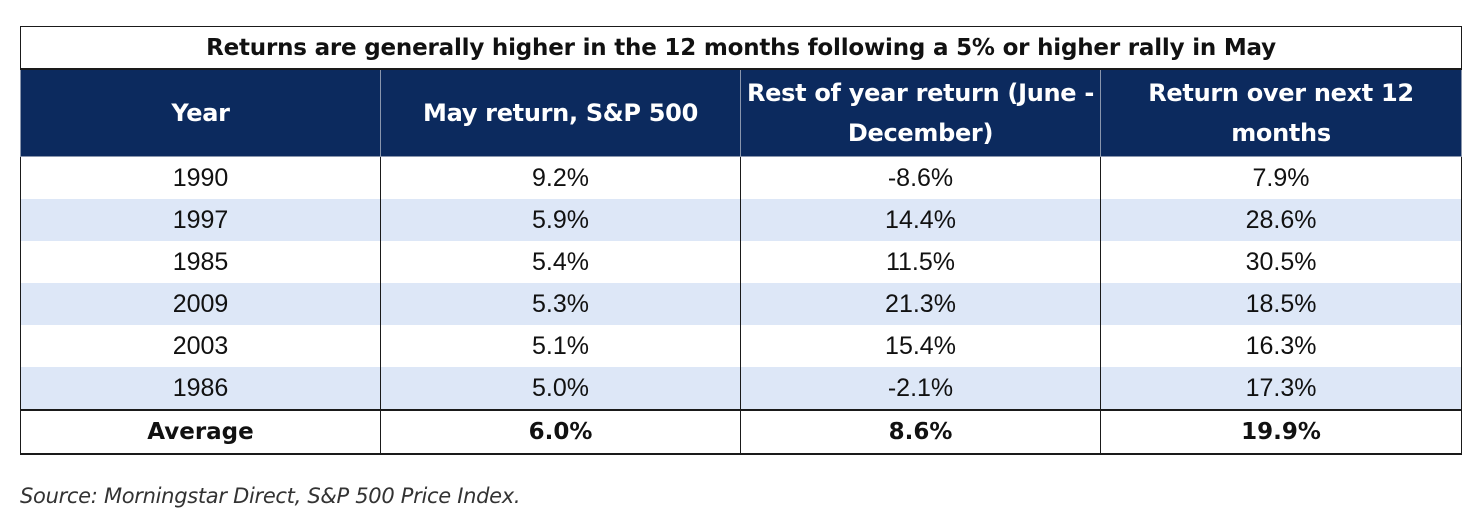 The width and height of the screenshot is (1480, 519). I want to click on cell-year: 1985, so click(200, 262).